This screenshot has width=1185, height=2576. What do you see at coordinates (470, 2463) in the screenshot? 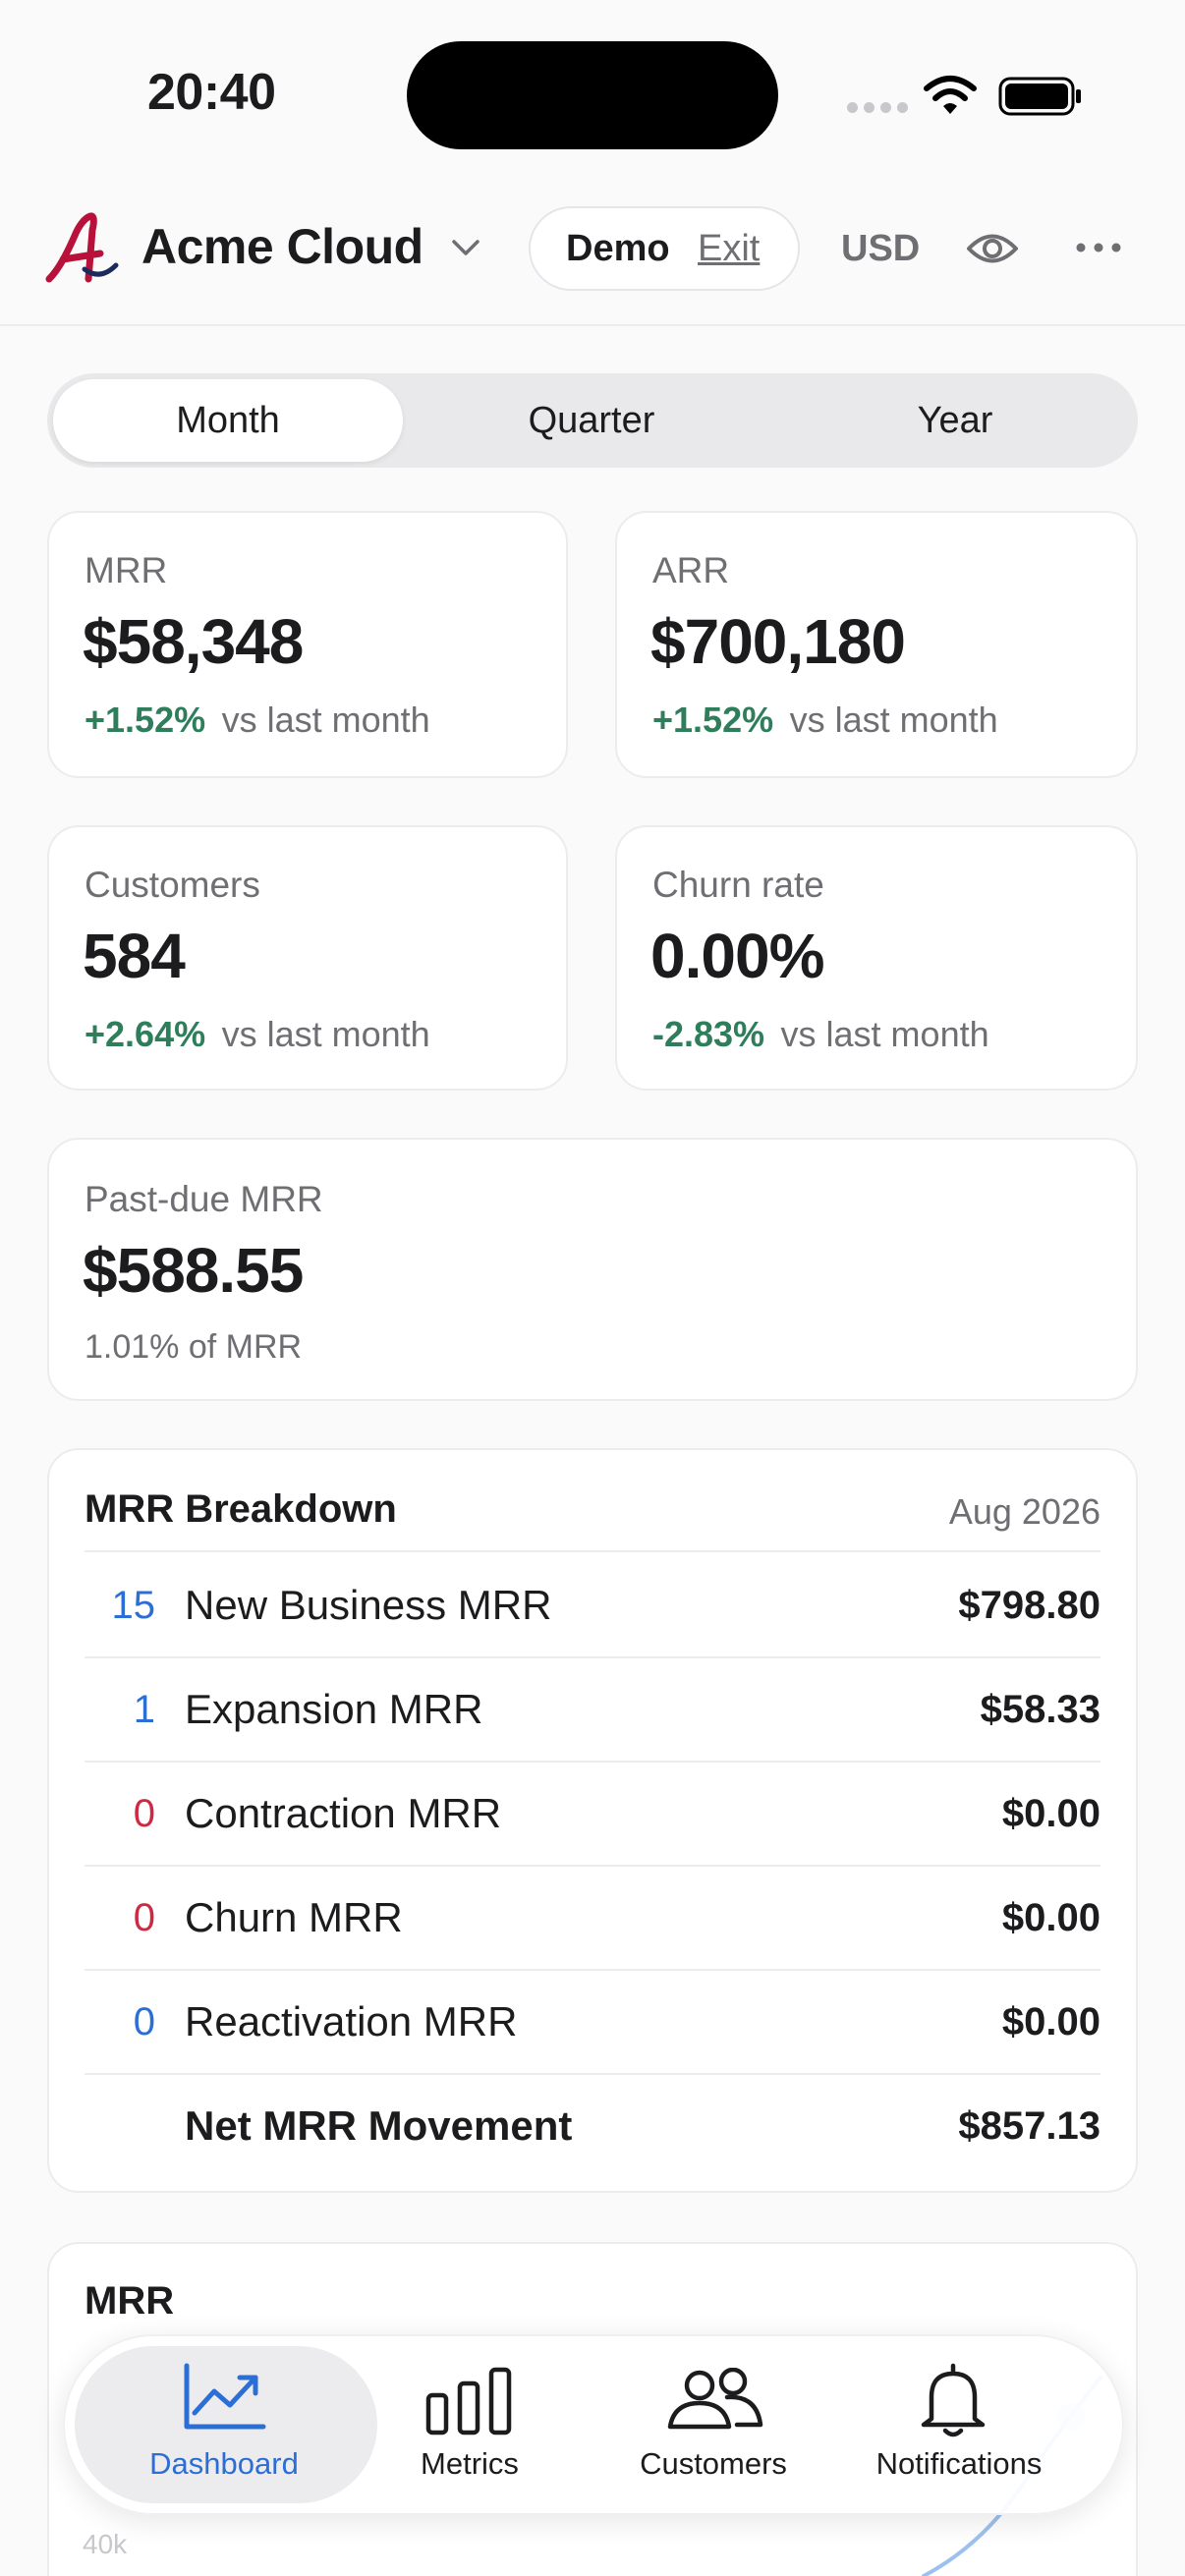
I see `tab-metrics-label: Metrics` at bounding box center [470, 2463].